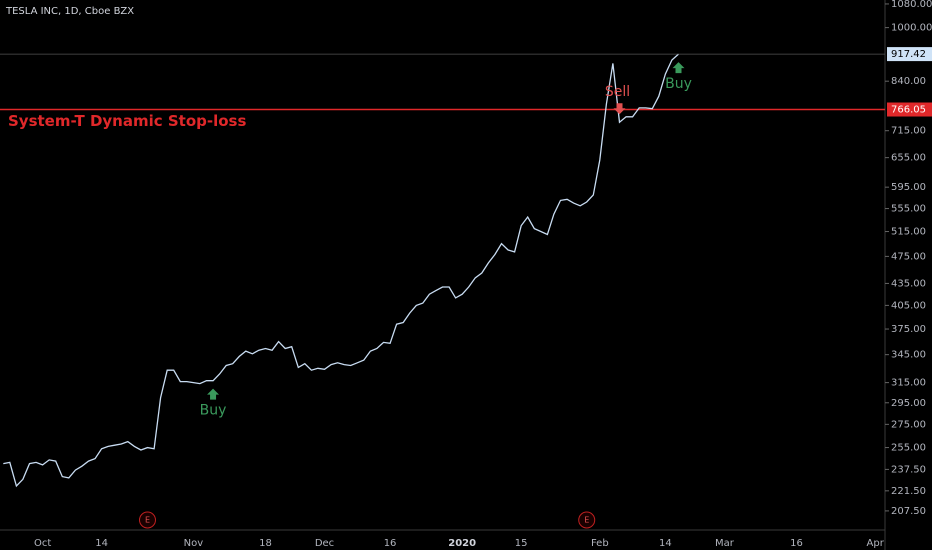 The height and width of the screenshot is (550, 932). What do you see at coordinates (619, 109) in the screenshot?
I see `sell-arrow` at bounding box center [619, 109].